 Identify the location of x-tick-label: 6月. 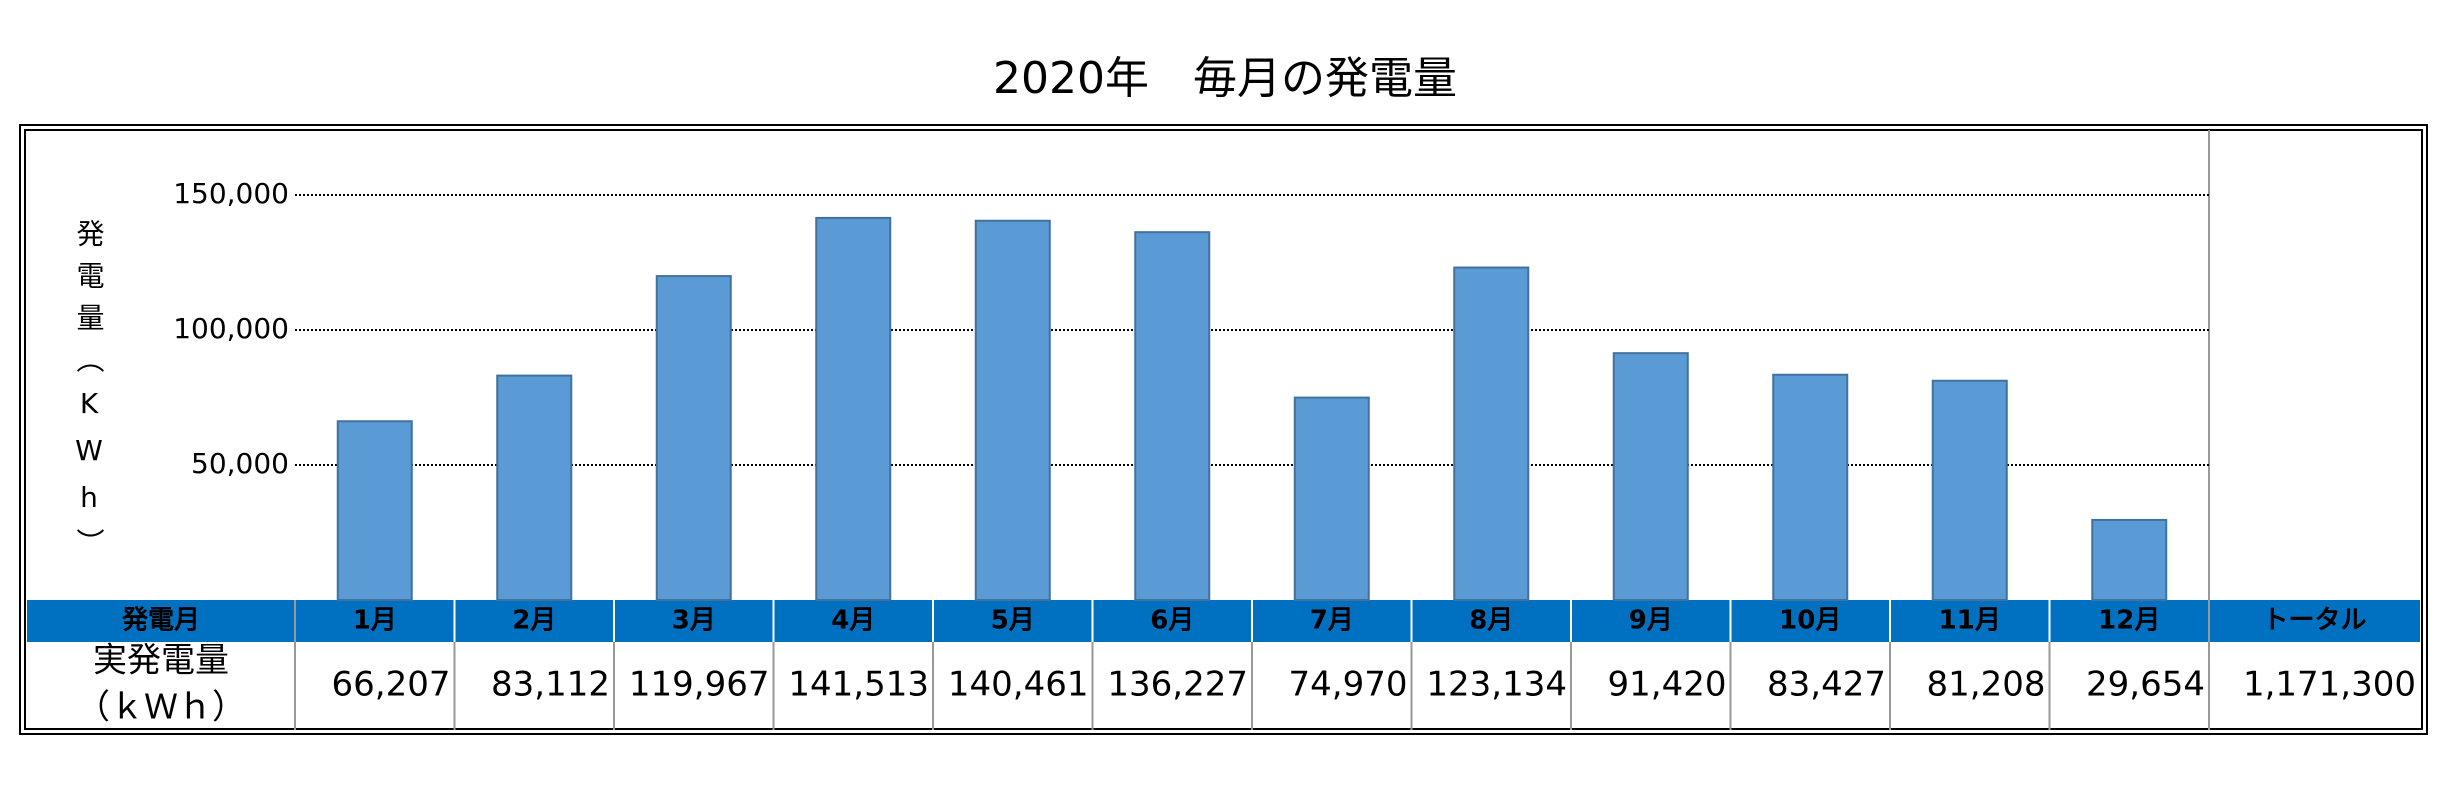
(1172, 621).